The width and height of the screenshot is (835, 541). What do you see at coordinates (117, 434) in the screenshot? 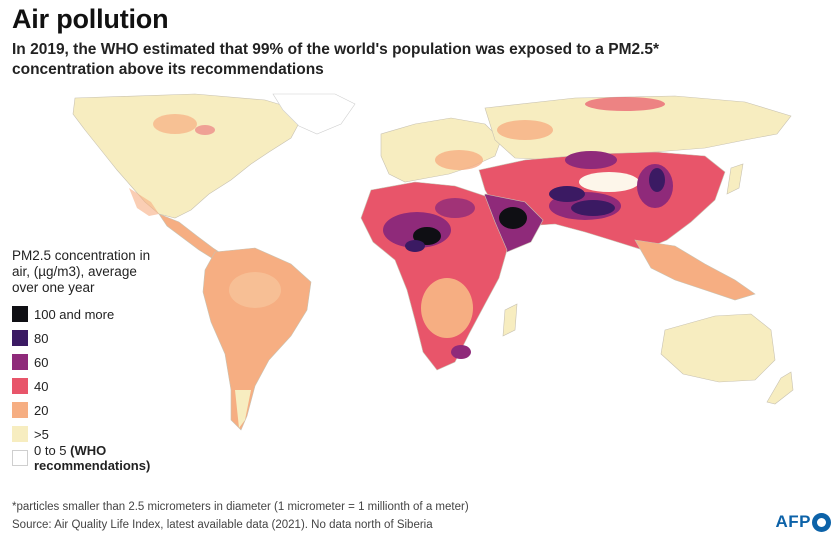
I see `legend-item: >5` at bounding box center [117, 434].